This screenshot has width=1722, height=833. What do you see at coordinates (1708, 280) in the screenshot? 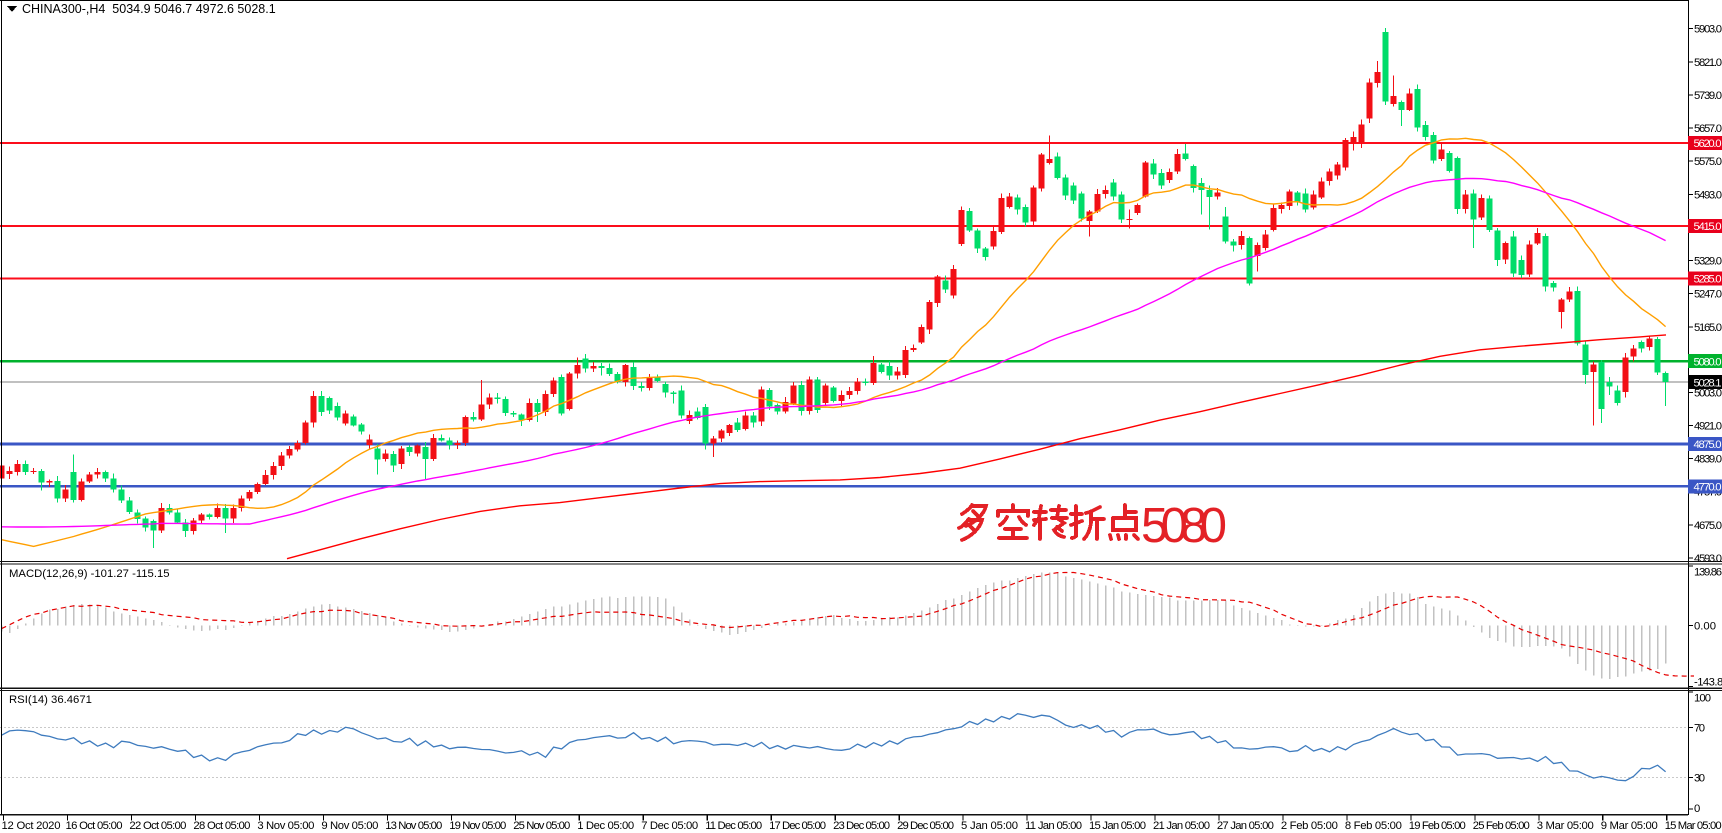
I see `svg-text: 5285.0` at bounding box center [1708, 280].